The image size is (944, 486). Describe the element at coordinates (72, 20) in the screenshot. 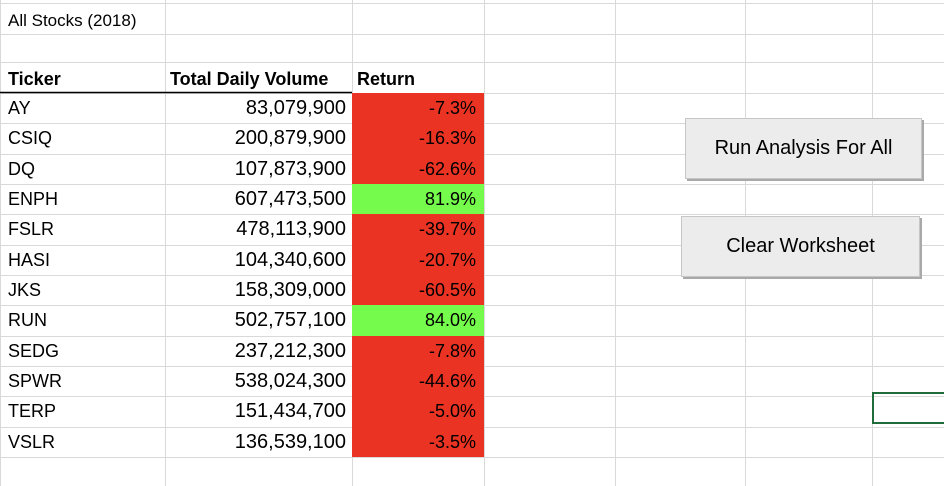

I see `sheet-title: All Stocks (2018)` at that location.